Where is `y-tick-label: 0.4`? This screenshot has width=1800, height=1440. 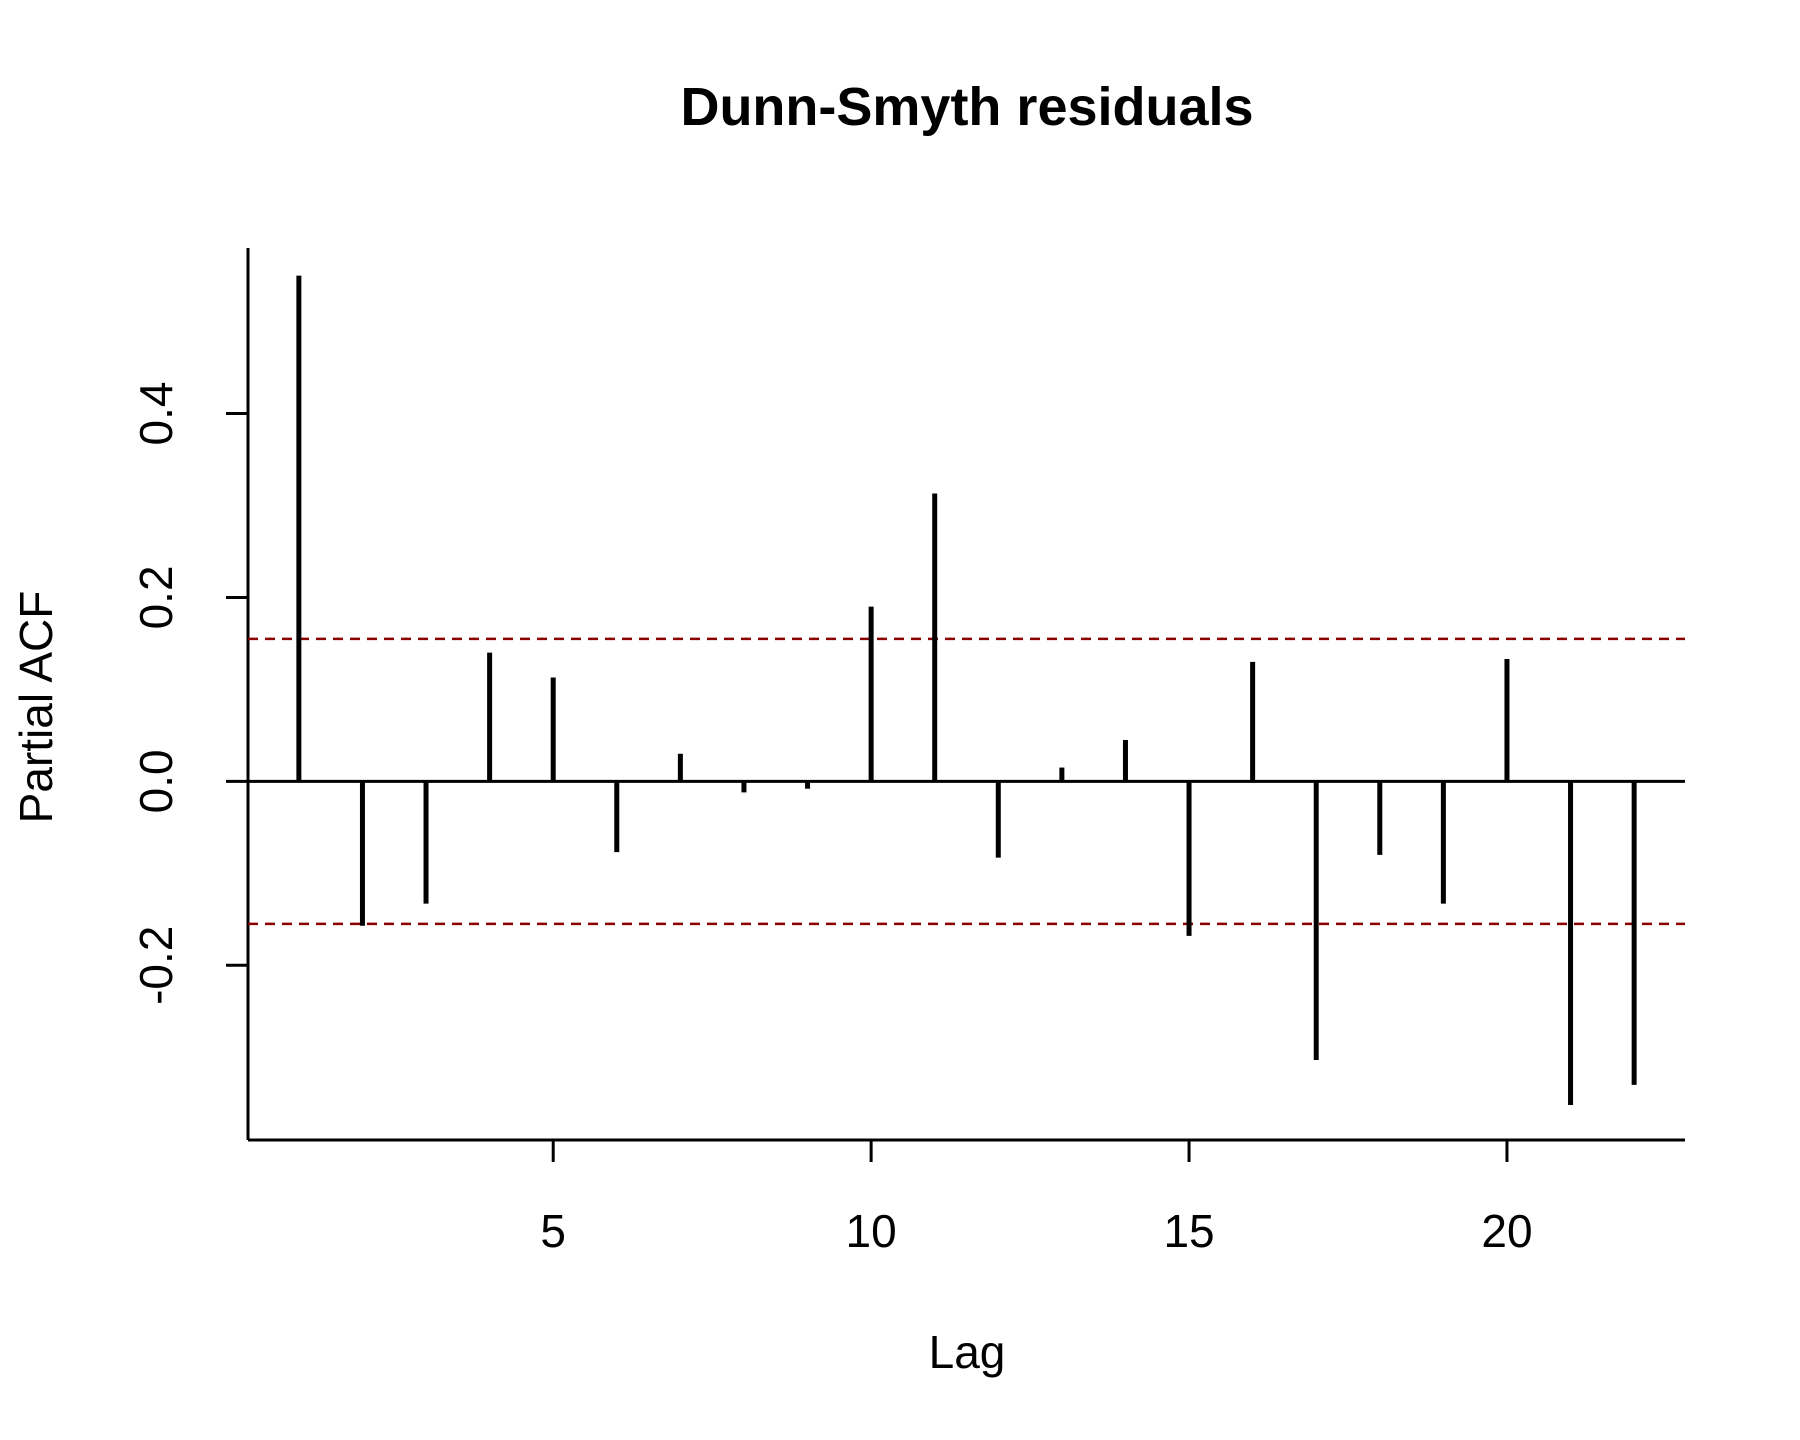
y-tick-label: 0.4 is located at coordinates (156, 414).